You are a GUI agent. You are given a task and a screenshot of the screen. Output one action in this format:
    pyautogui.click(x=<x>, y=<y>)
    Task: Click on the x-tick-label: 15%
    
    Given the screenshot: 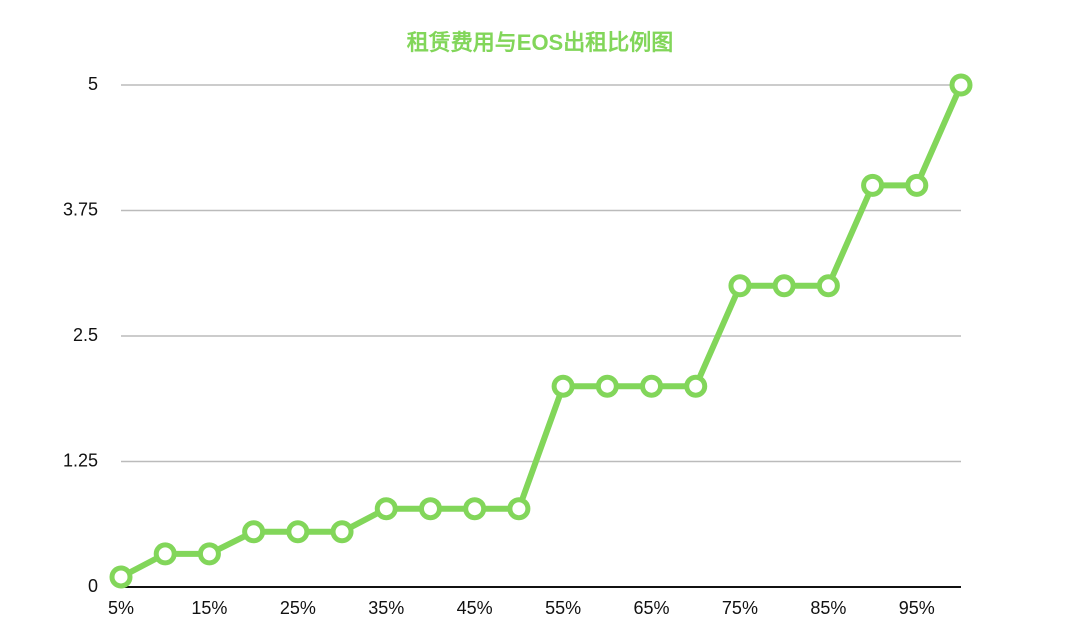 What is the action you would take?
    pyautogui.click(x=209, y=608)
    